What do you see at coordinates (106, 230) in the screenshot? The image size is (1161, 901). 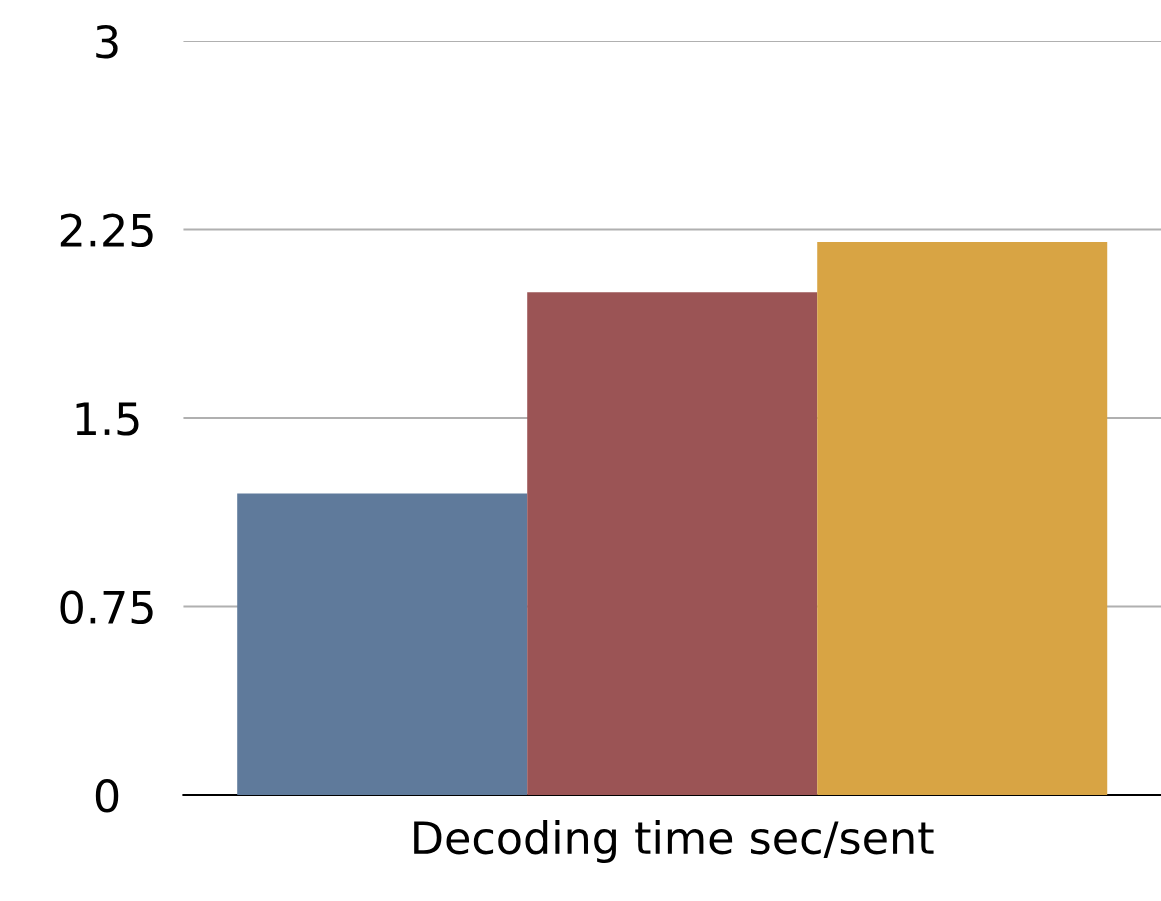 I see `y-tick-label: 2.25` at bounding box center [106, 230].